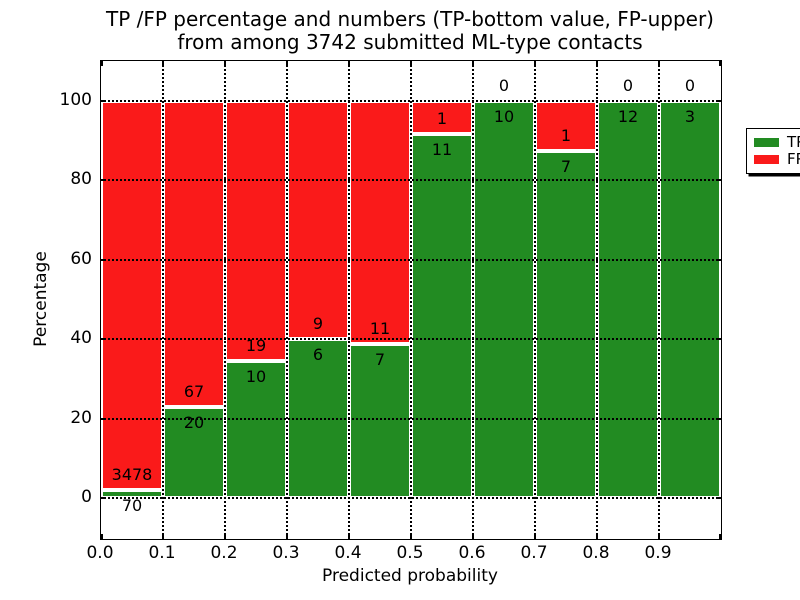 The width and height of the screenshot is (800, 600). Describe the element at coordinates (194, 422) in the screenshot. I see `tp-count-label: 20` at that location.